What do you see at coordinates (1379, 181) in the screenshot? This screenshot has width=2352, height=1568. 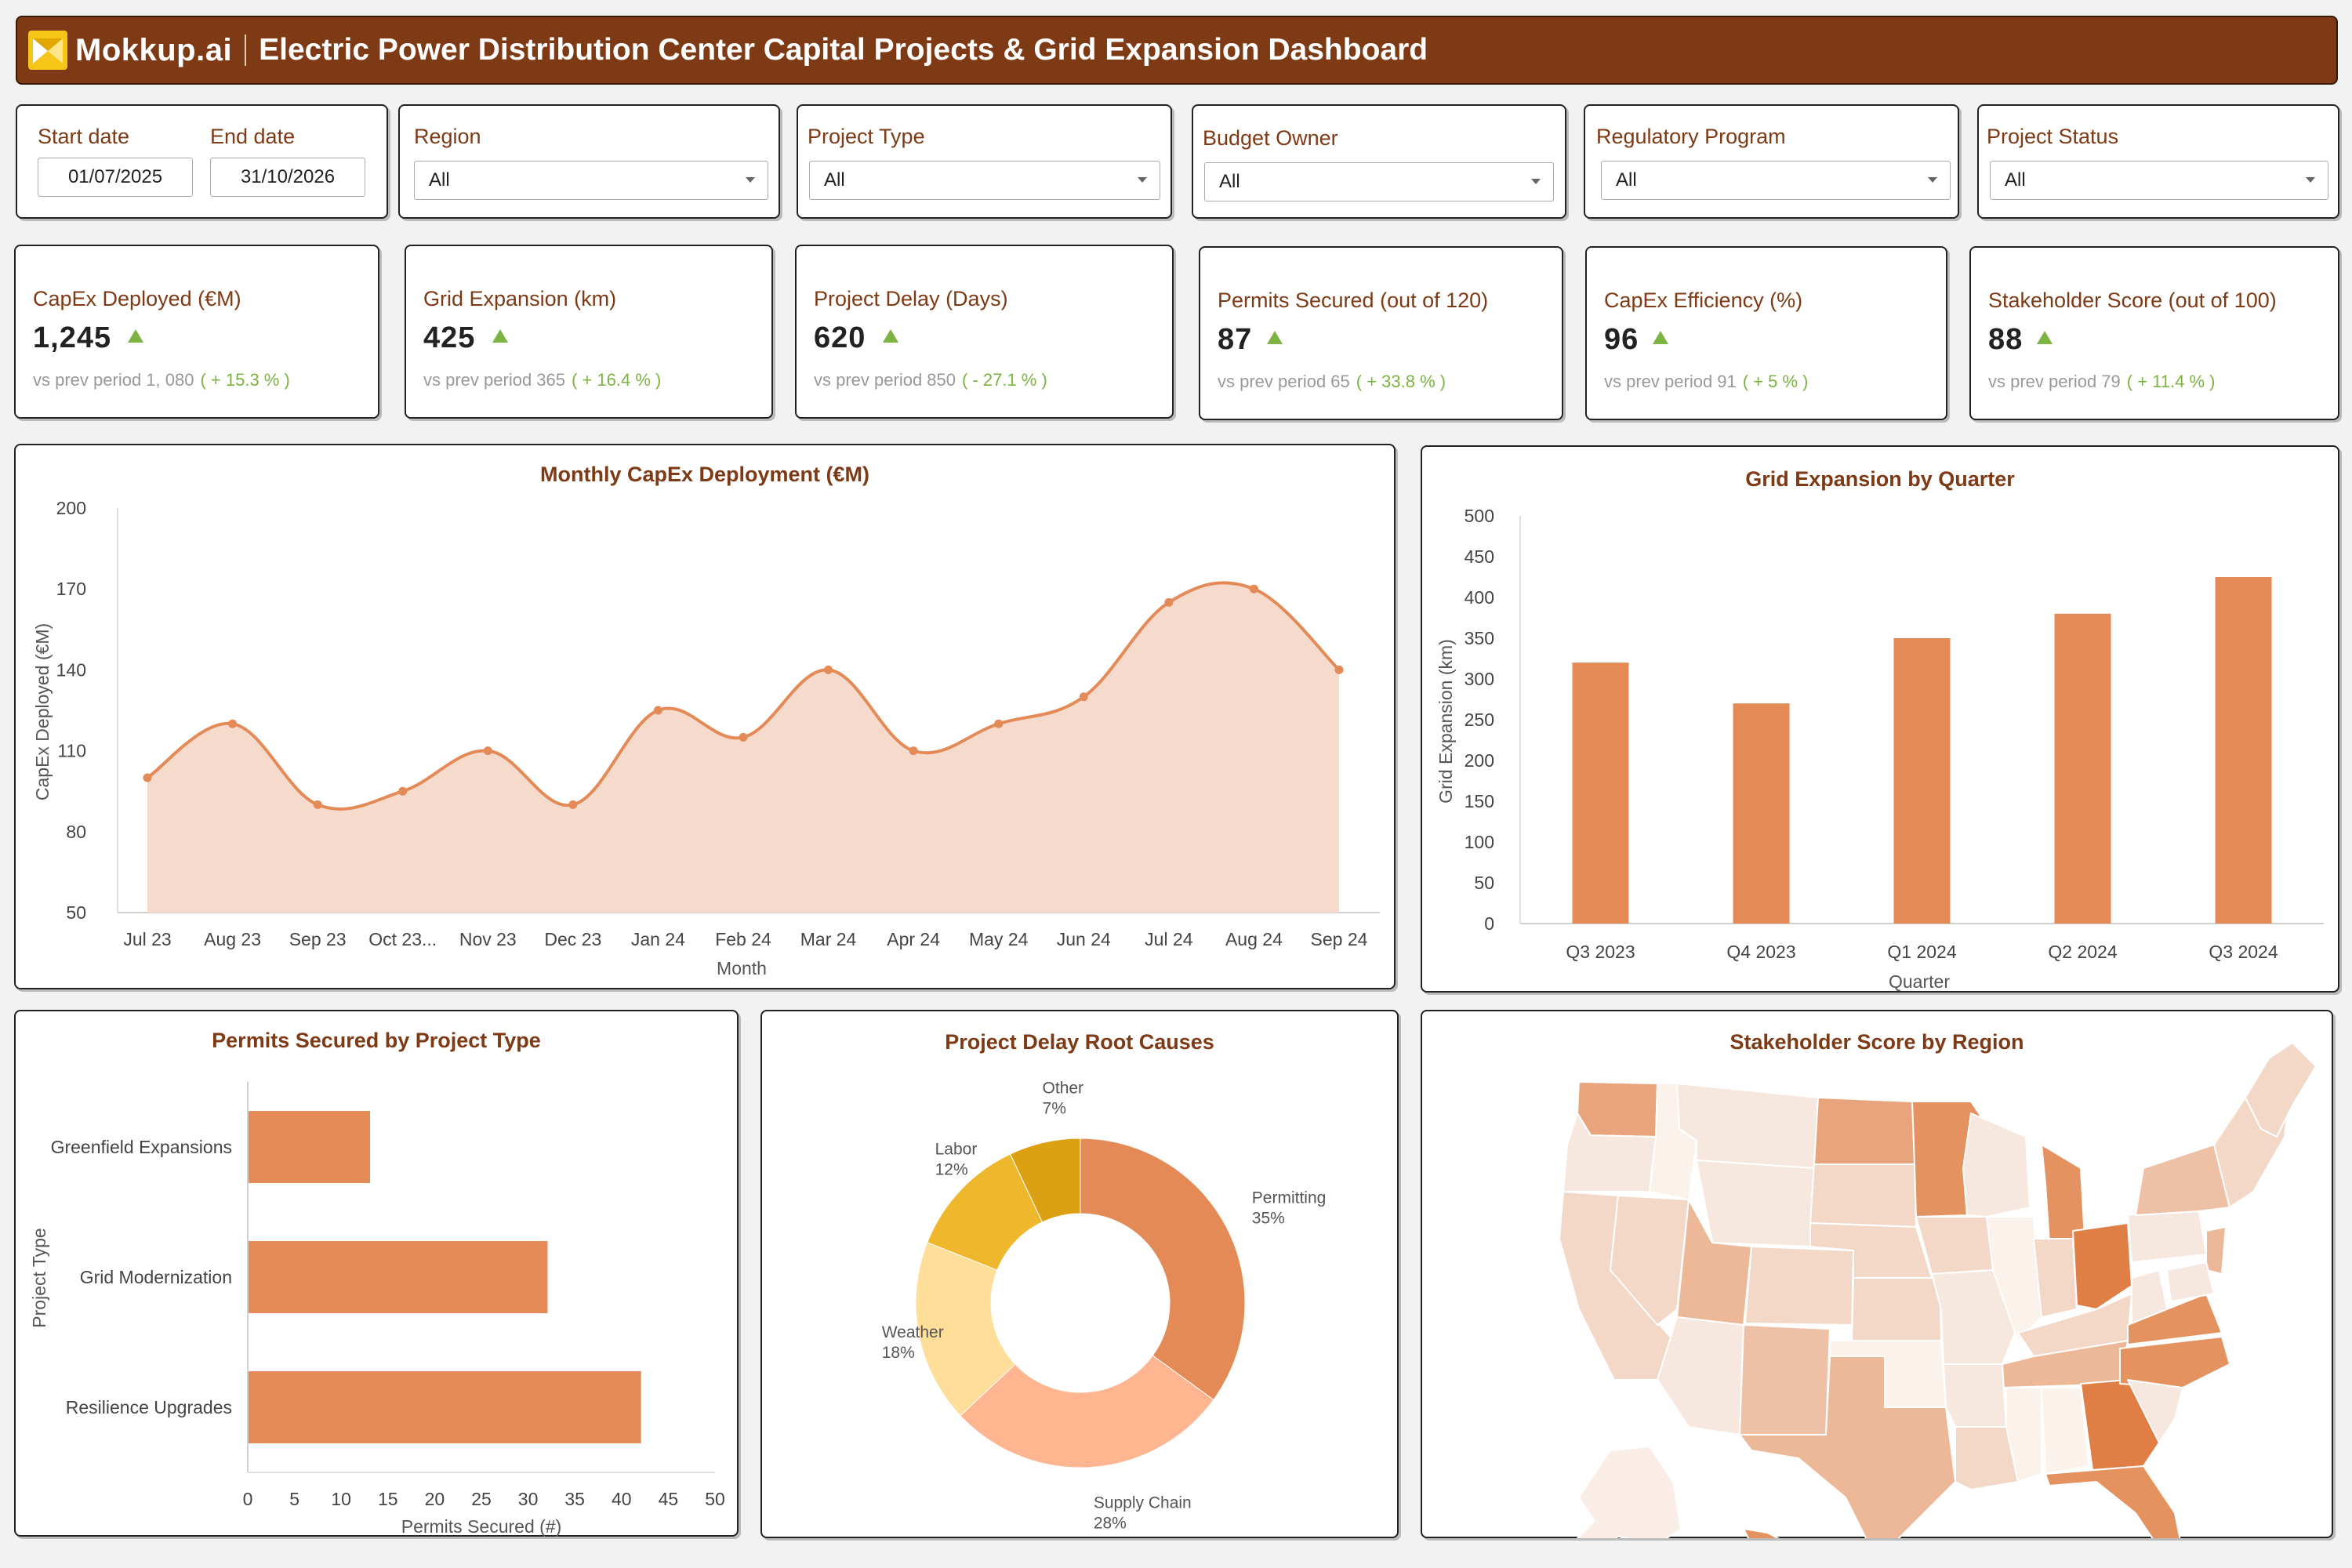 I see `budget-owner-select: All` at bounding box center [1379, 181].